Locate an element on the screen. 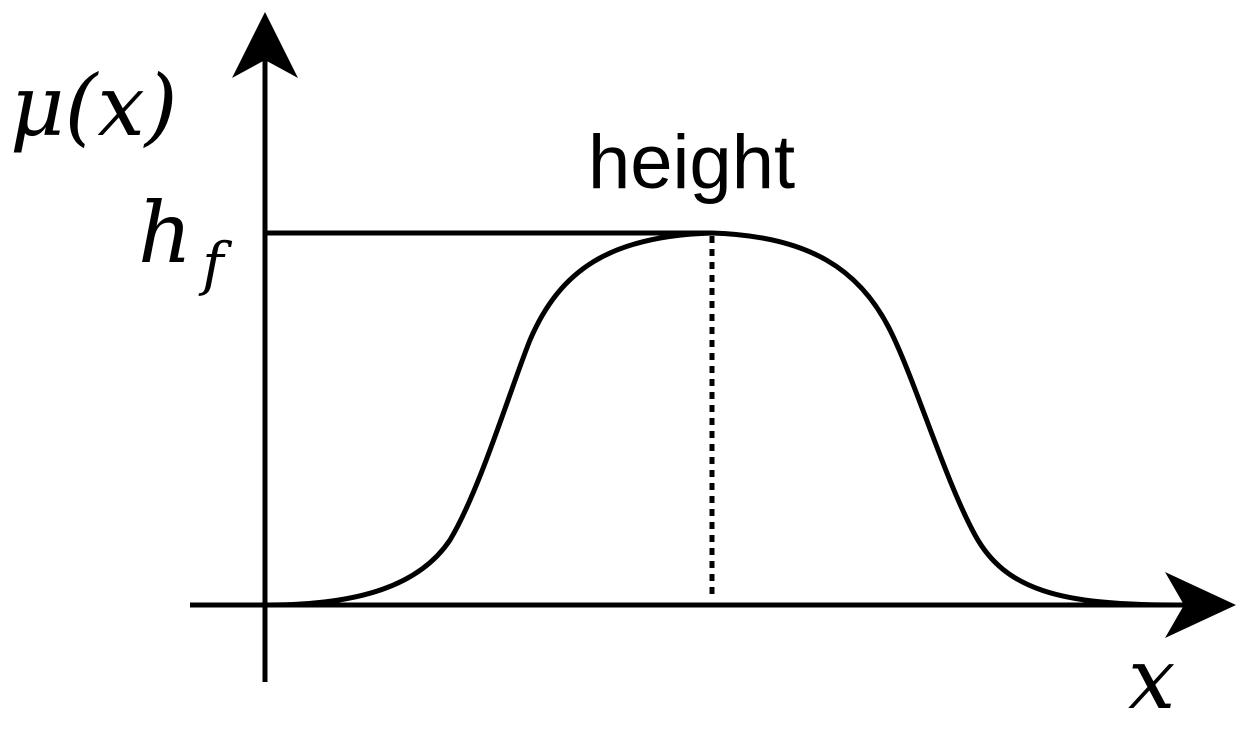  height-value-main: h is located at coordinates (165, 233).